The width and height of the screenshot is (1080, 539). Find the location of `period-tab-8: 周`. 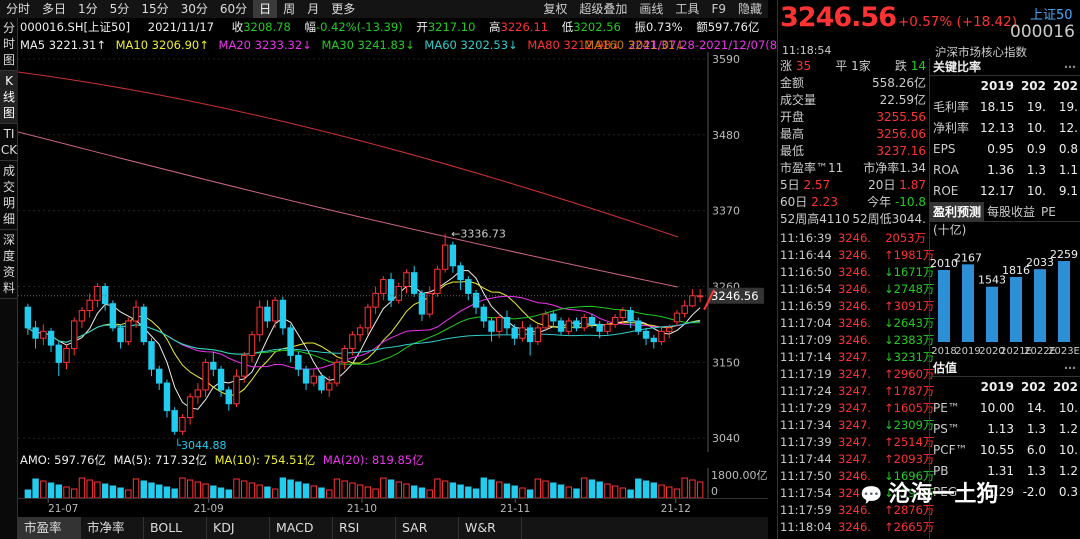

period-tab-8: 周 is located at coordinates (289, 9).